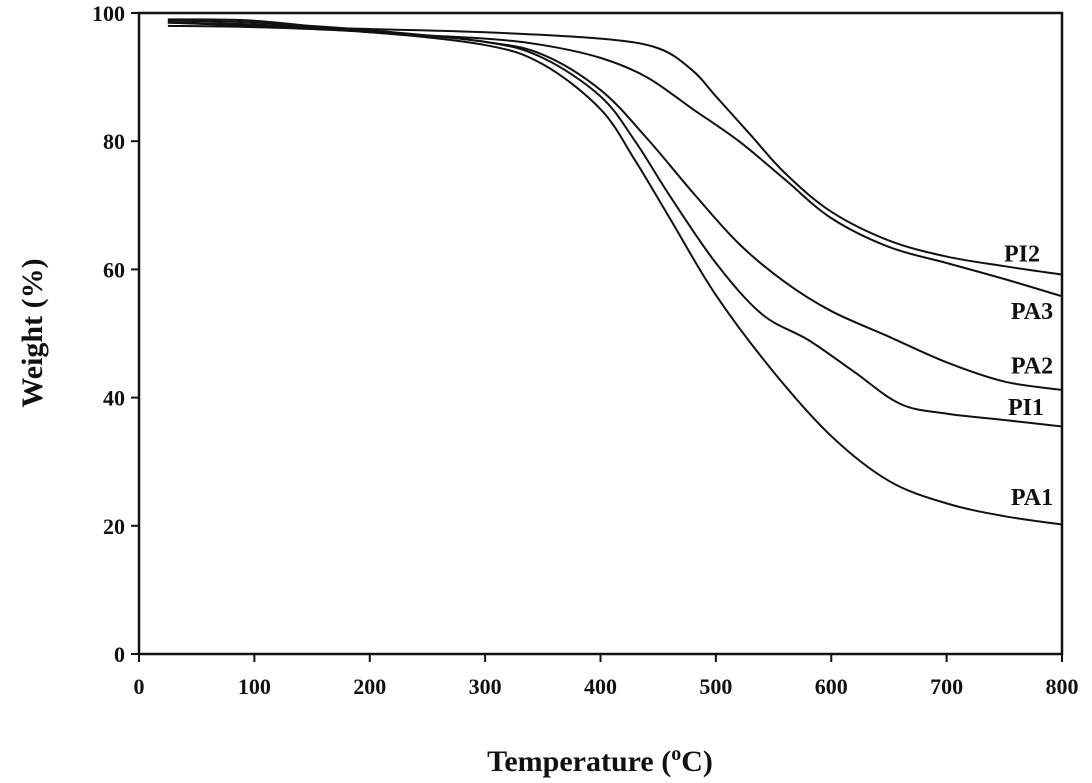 This screenshot has height=783, width=1092. Describe the element at coordinates (32, 332) in the screenshot. I see `y-axis-title: Weight (%)` at that location.